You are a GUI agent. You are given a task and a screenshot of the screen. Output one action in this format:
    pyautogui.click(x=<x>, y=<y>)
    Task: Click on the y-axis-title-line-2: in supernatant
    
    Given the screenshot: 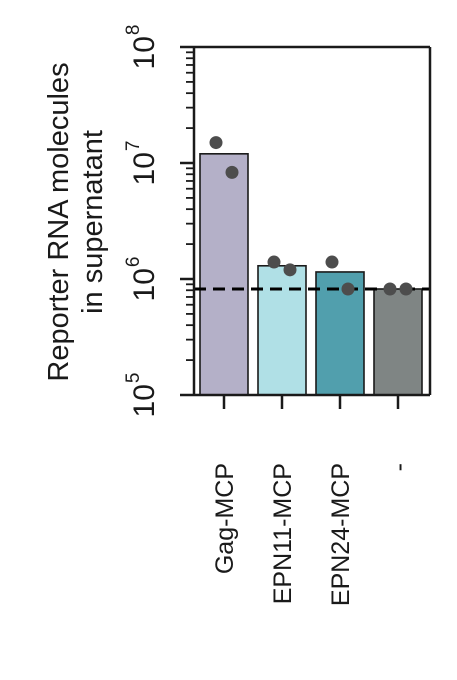 What is the action you would take?
    pyautogui.click(x=93, y=222)
    